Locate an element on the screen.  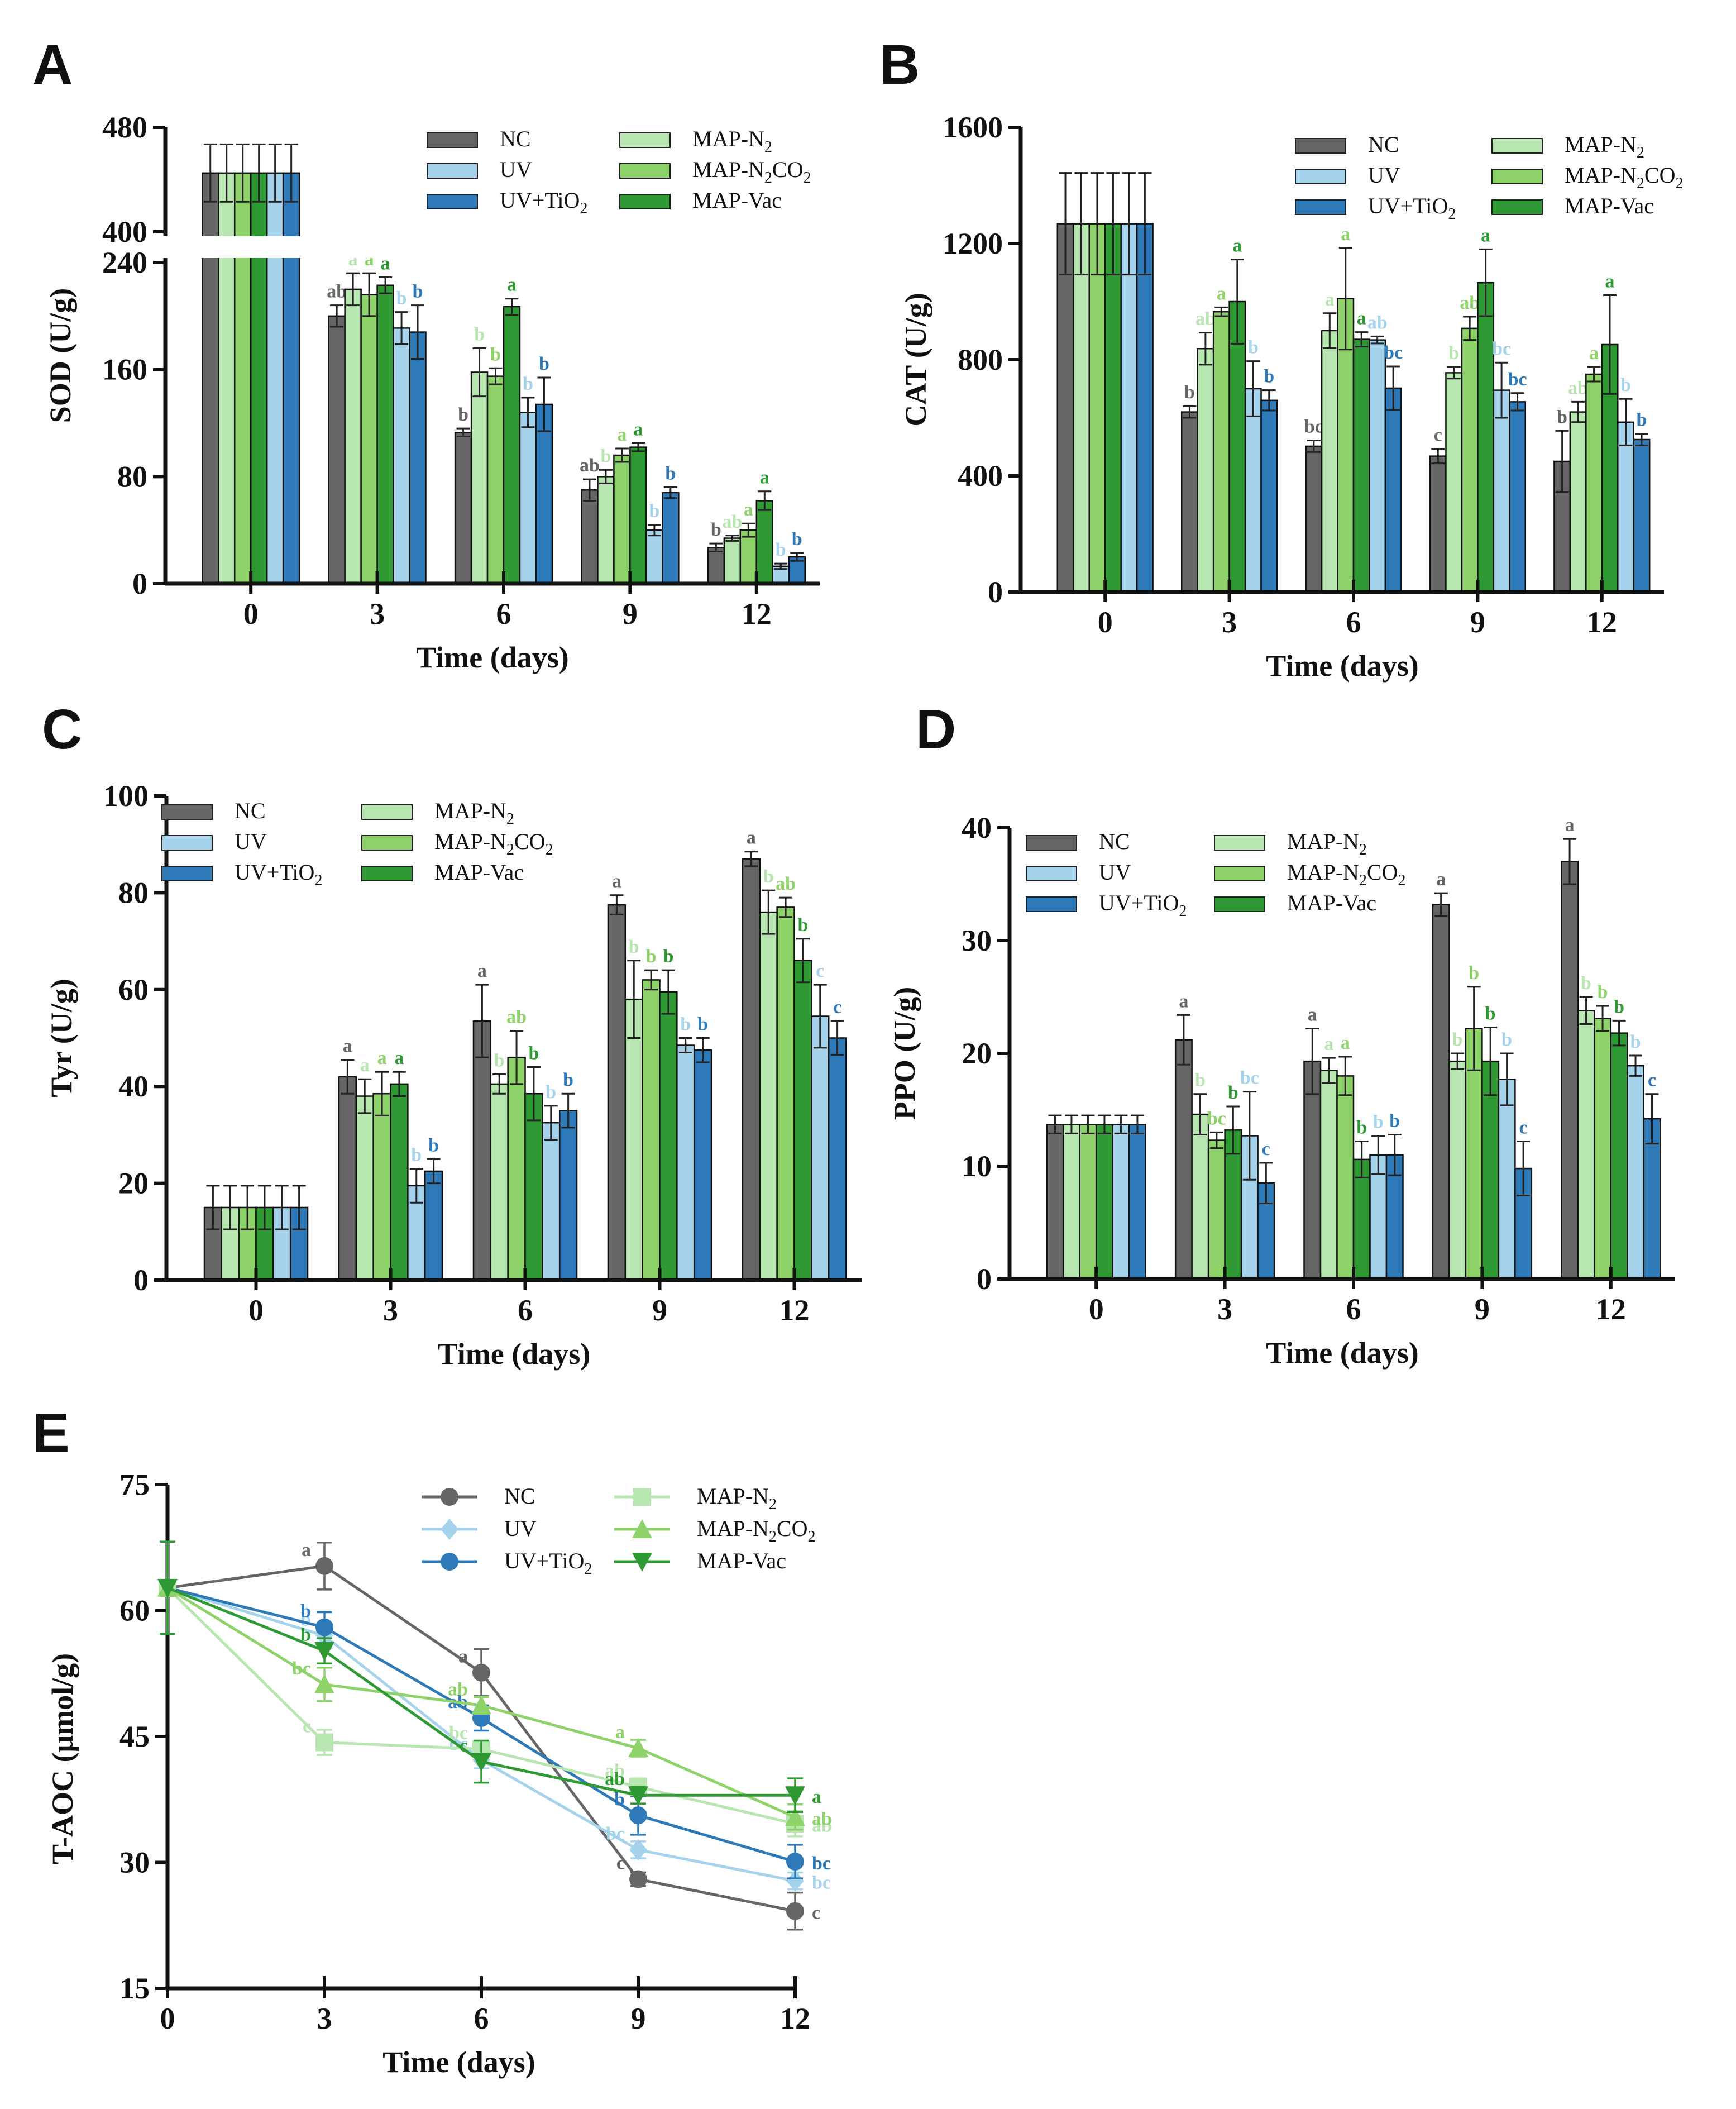
x-tick-label: 6 is located at coordinates (1353, 1309).